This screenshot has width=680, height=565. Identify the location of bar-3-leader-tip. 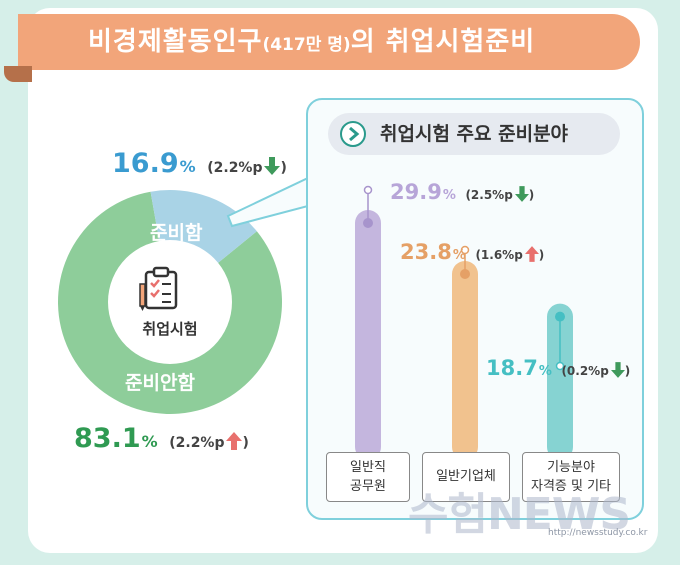
(560, 366).